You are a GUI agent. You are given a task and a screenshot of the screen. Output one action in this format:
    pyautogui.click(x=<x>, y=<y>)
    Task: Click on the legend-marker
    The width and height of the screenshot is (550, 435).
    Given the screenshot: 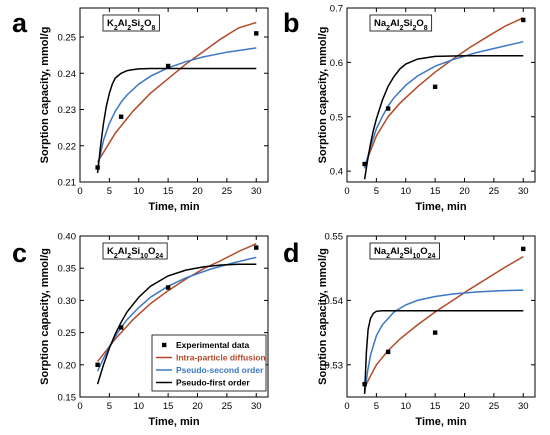 What is the action you would take?
    pyautogui.click(x=164, y=345)
    